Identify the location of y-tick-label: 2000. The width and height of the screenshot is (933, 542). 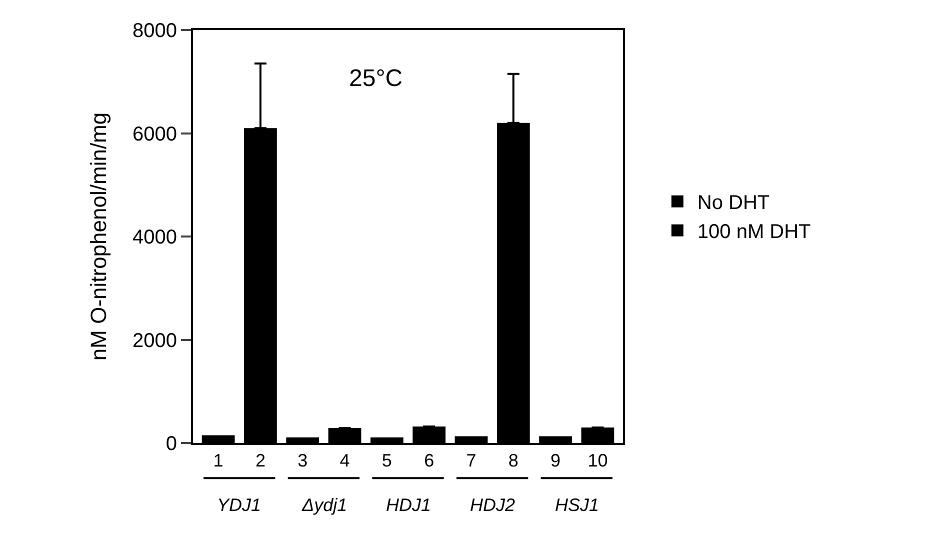
(154, 341).